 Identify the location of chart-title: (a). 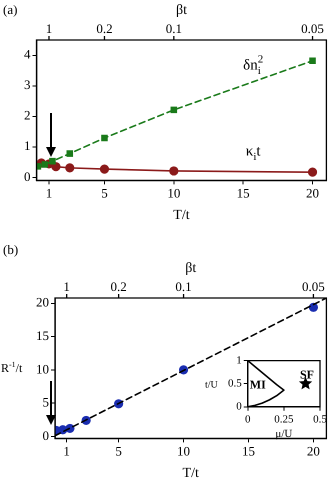
(10, 9).